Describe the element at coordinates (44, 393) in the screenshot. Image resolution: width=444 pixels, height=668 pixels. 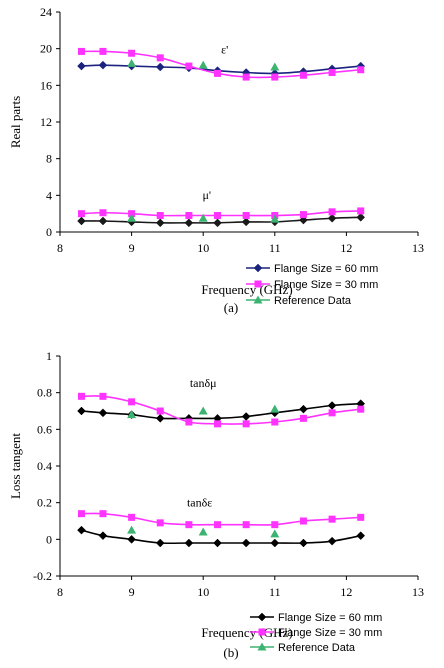
I see `y-tick-label: 0.8` at that location.